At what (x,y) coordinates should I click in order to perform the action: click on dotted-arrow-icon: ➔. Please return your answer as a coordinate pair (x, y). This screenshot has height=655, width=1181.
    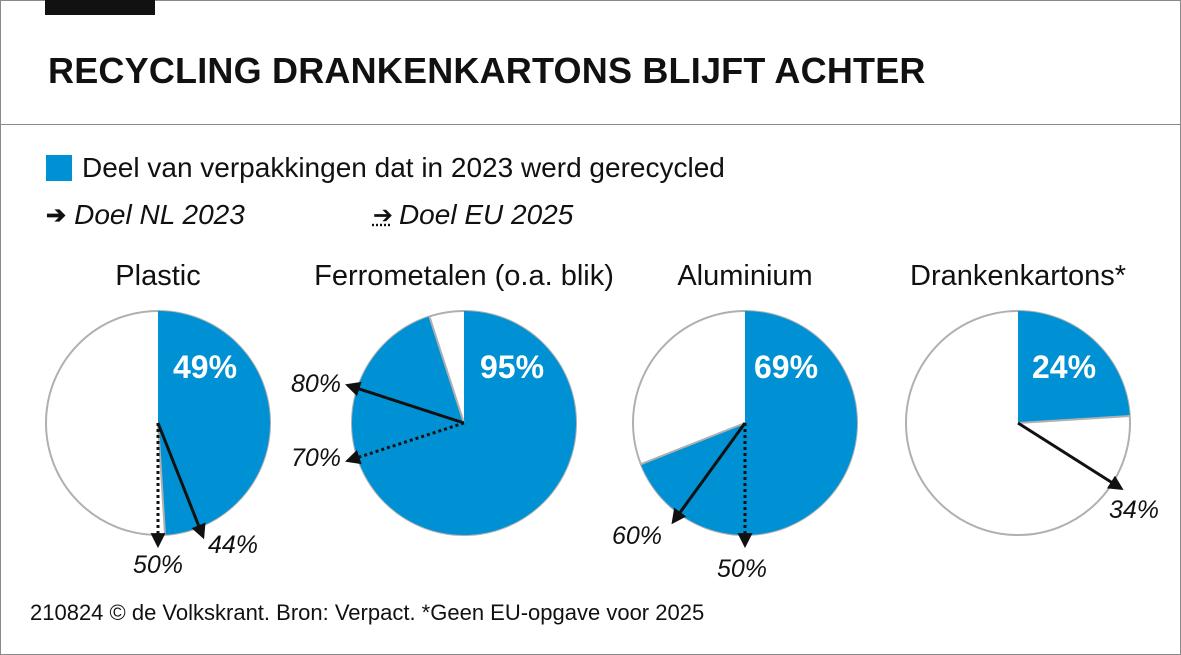
    Looking at the image, I should click on (382, 215).